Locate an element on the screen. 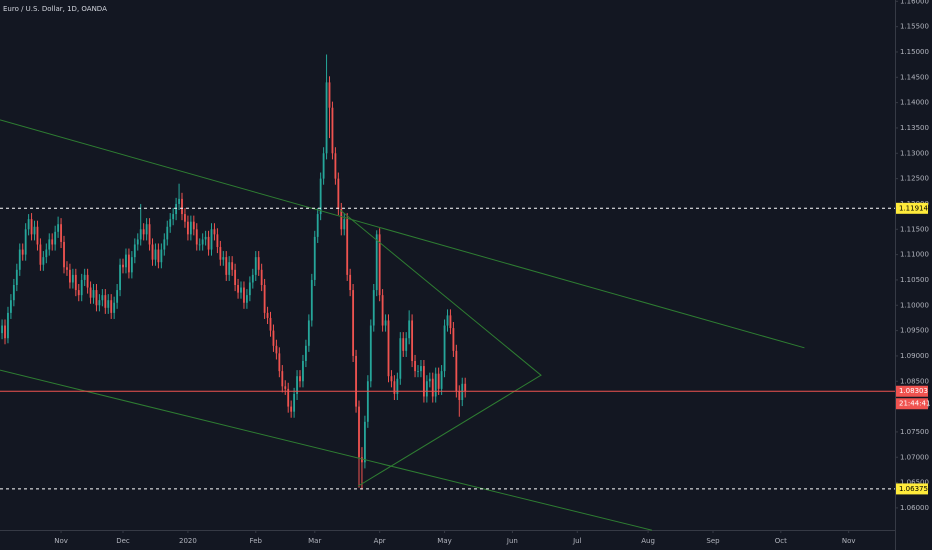 This screenshot has width=932, height=550. x-tick-label: 2020 is located at coordinates (188, 541).